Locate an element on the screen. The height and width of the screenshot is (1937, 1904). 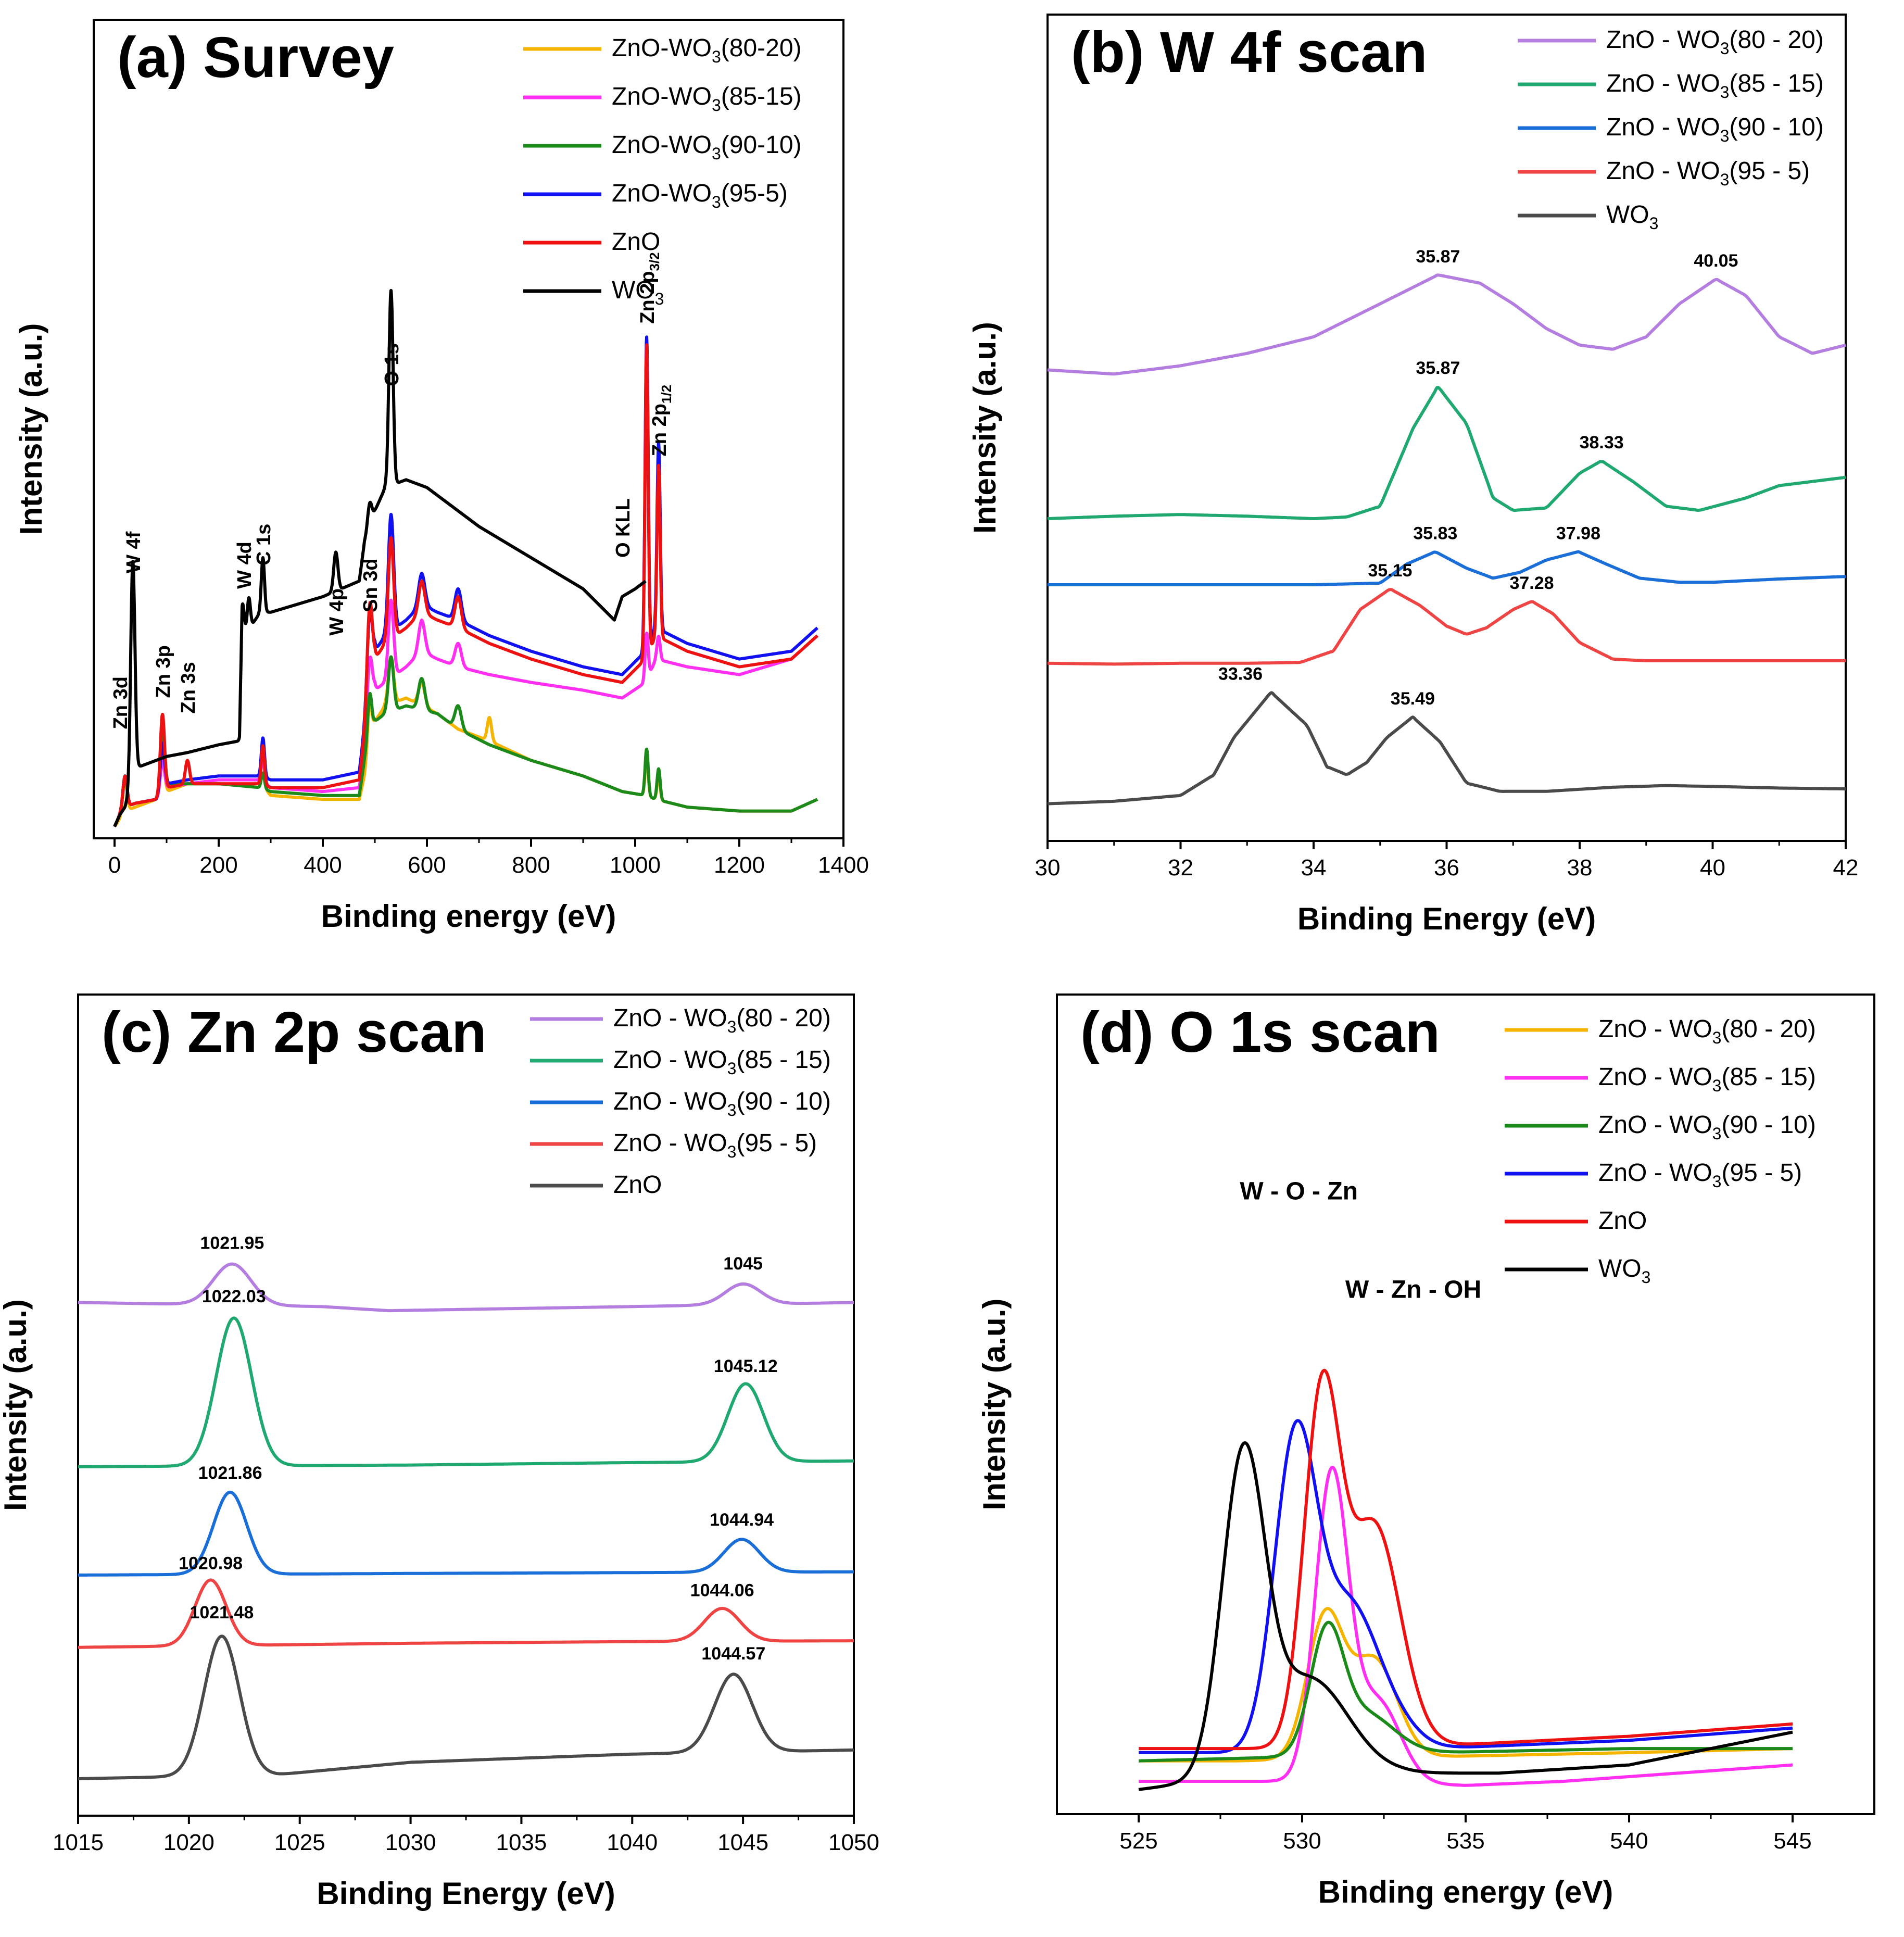
peak-label: 1045 is located at coordinates (743, 1264).